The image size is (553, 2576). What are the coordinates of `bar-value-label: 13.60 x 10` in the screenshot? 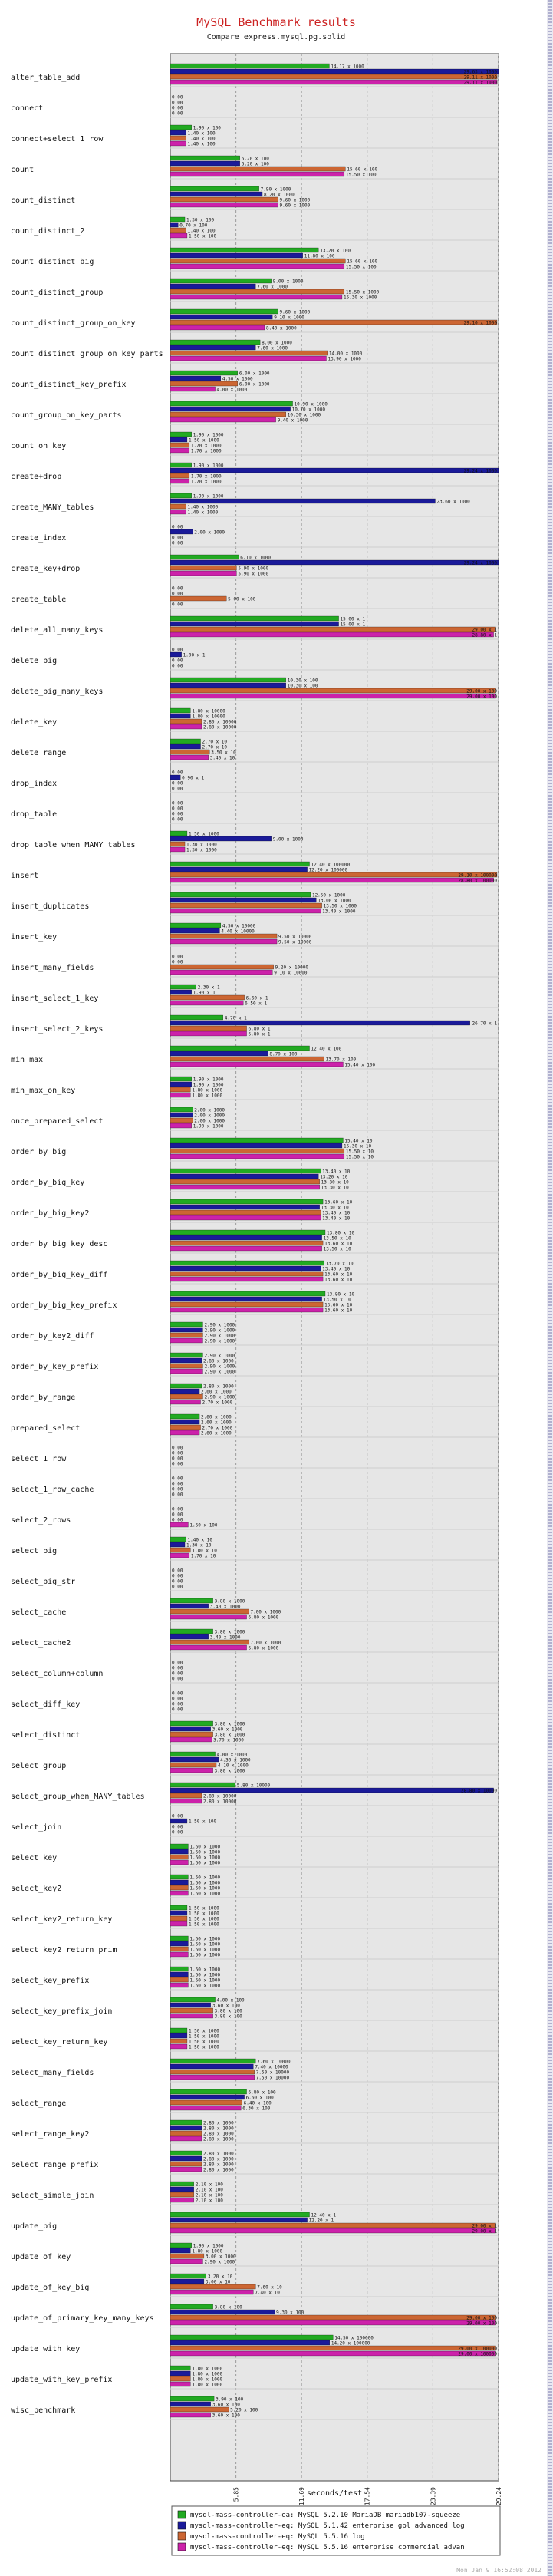 It's located at (338, 1305).